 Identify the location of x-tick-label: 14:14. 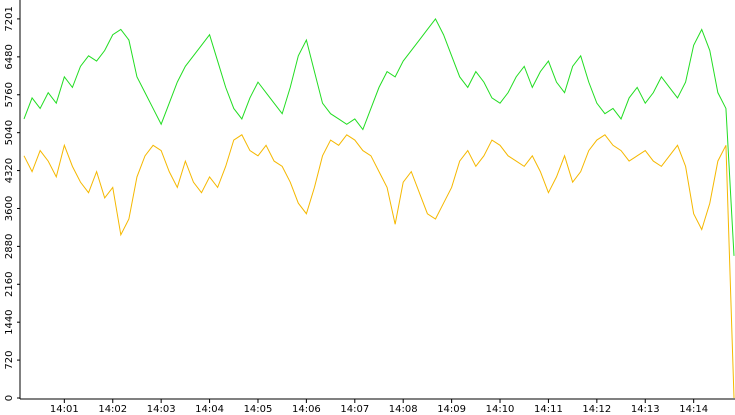
(693, 409).